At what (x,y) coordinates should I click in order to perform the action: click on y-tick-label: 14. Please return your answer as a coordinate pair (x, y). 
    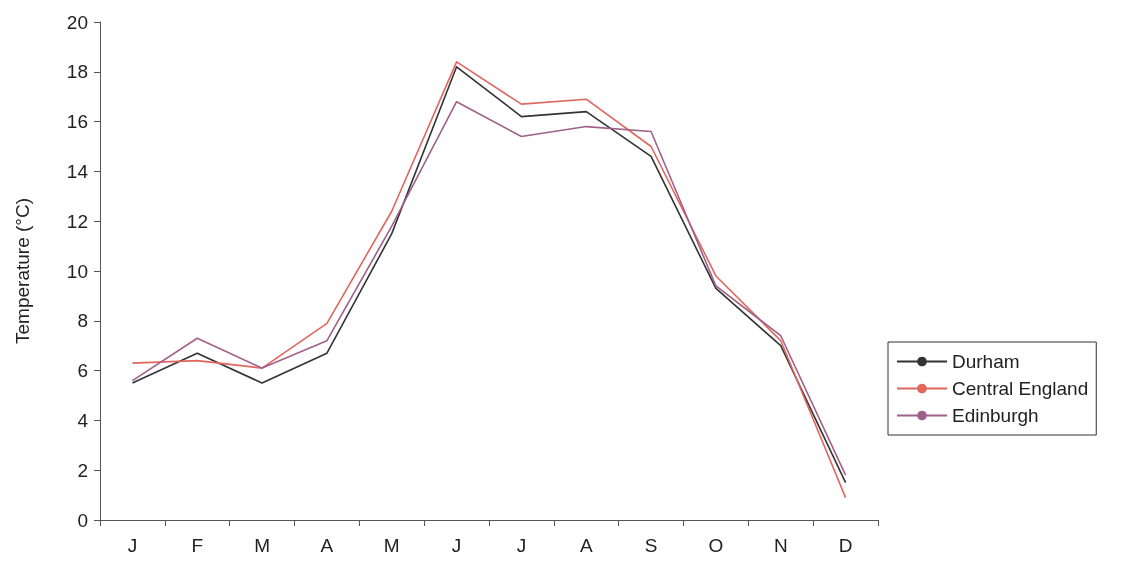
    Looking at the image, I should click on (77, 171).